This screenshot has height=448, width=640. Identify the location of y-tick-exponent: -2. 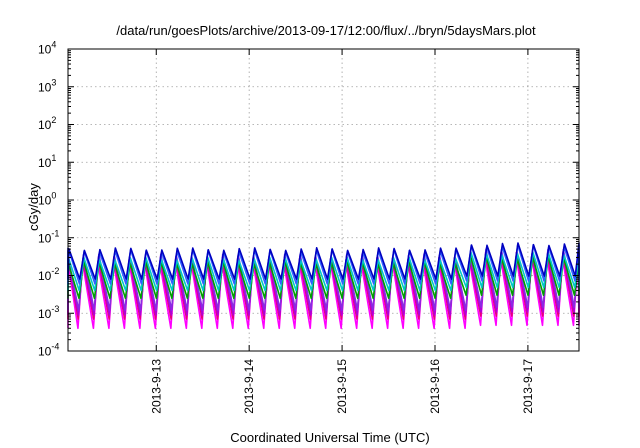
(55, 271).